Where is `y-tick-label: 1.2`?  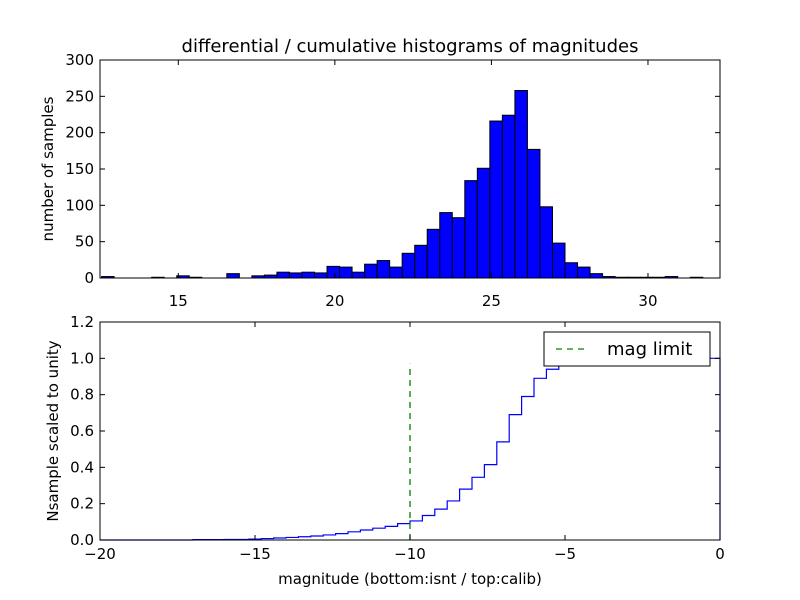 y-tick-label: 1.2 is located at coordinates (82, 322).